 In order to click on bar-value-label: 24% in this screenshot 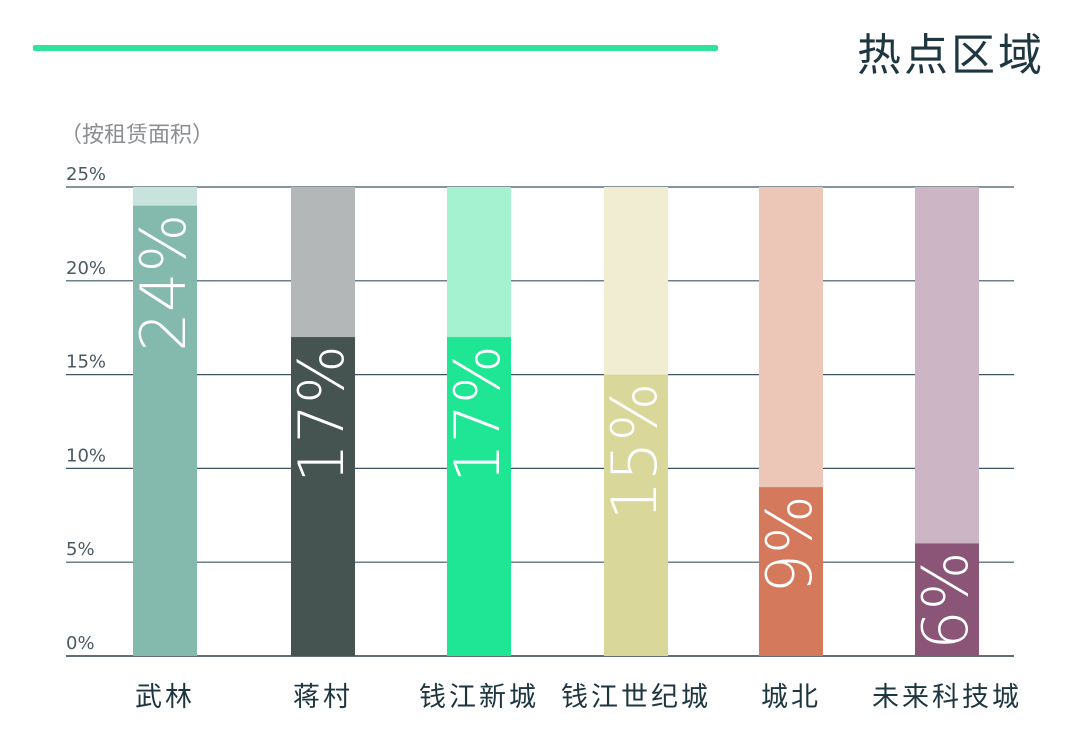, I will do `click(163, 283)`.